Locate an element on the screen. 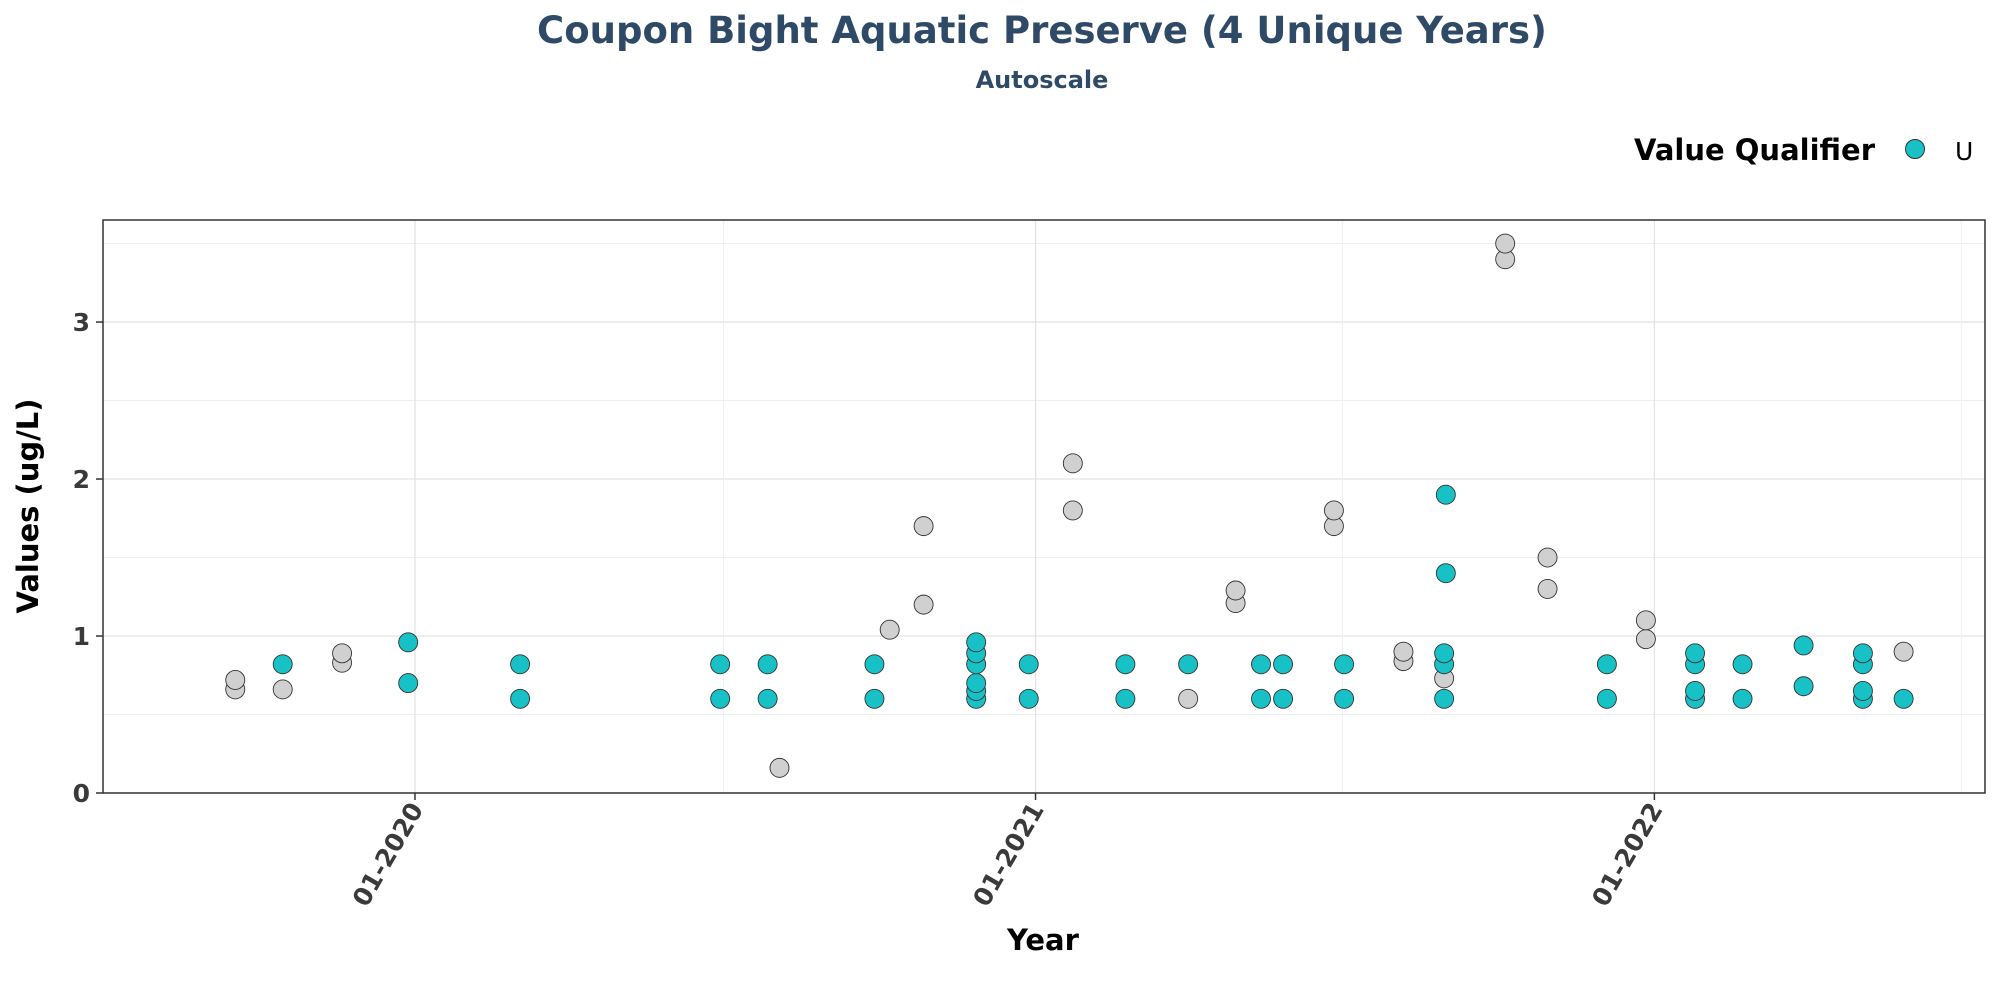 This screenshot has width=2000, height=1000. legend: Value Qualifier U is located at coordinates (1803, 150).